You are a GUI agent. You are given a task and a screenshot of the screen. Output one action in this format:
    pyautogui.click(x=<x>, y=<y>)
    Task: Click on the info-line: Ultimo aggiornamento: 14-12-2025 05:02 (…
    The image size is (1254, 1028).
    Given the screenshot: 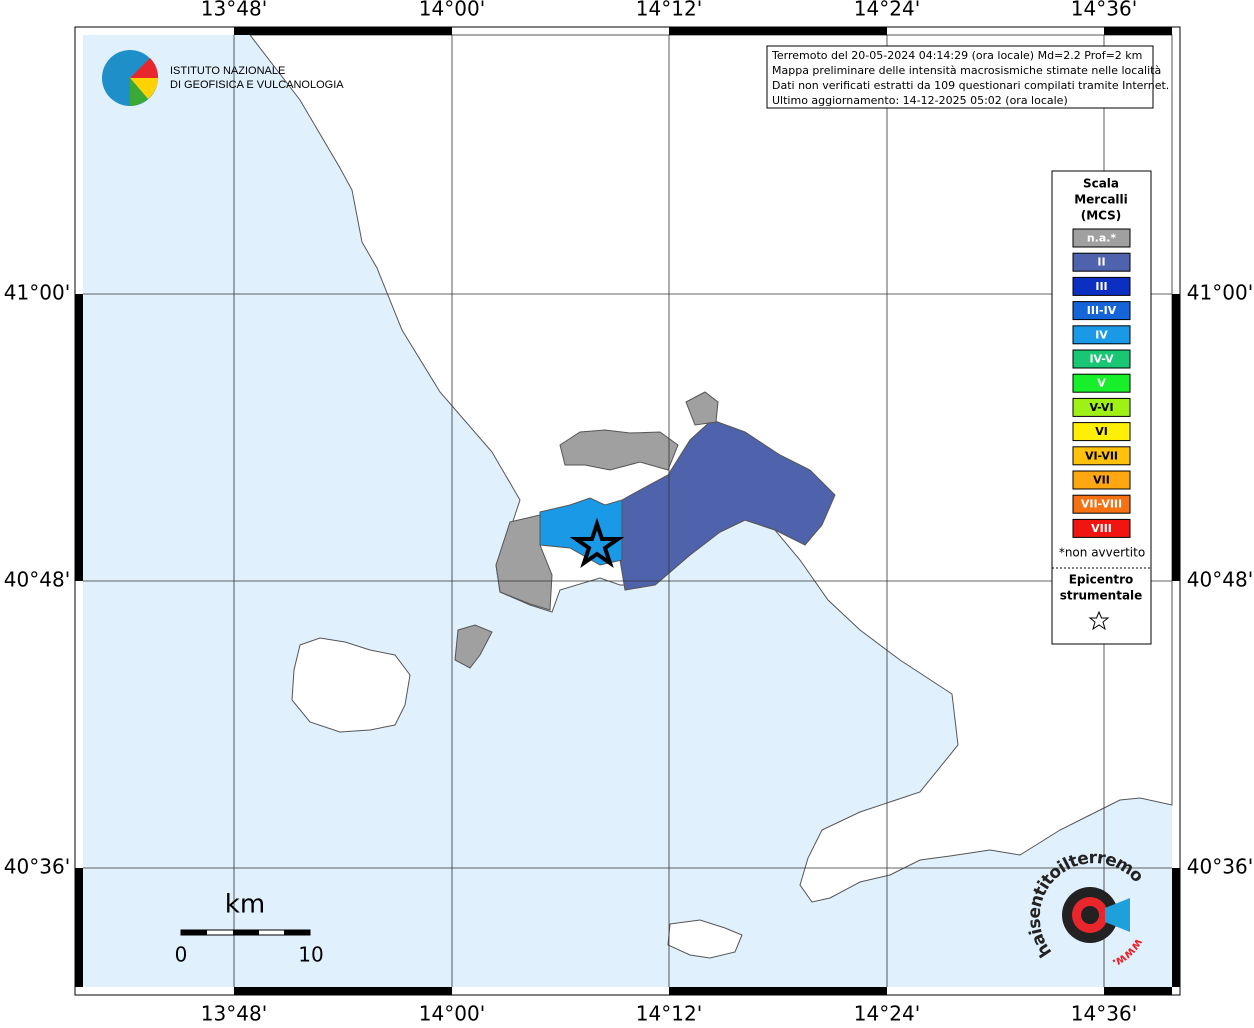 What is the action you would take?
    pyautogui.click(x=920, y=100)
    